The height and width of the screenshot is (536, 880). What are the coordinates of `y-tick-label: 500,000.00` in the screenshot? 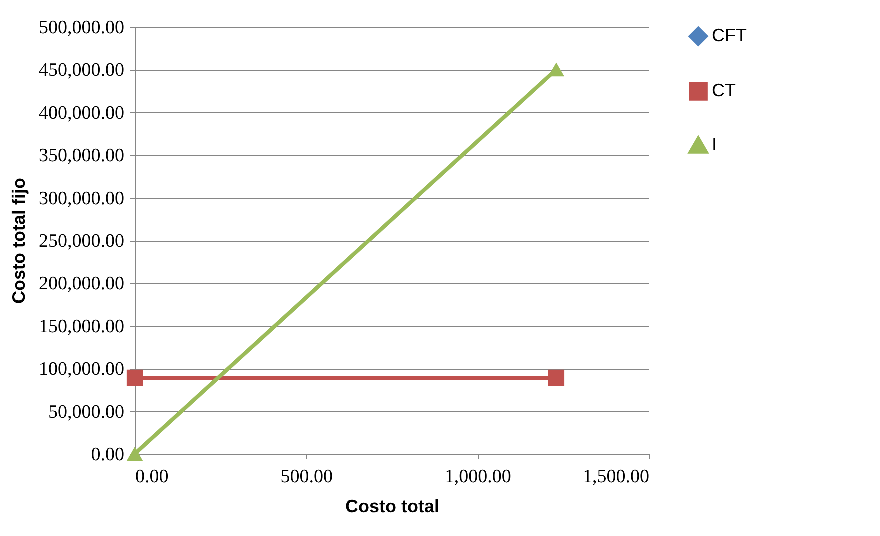 It's located at (81, 28).